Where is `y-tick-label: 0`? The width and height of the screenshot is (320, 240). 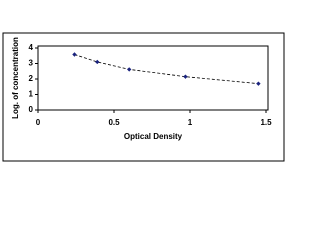
y-tick-label: 0 is located at coordinates (31, 109).